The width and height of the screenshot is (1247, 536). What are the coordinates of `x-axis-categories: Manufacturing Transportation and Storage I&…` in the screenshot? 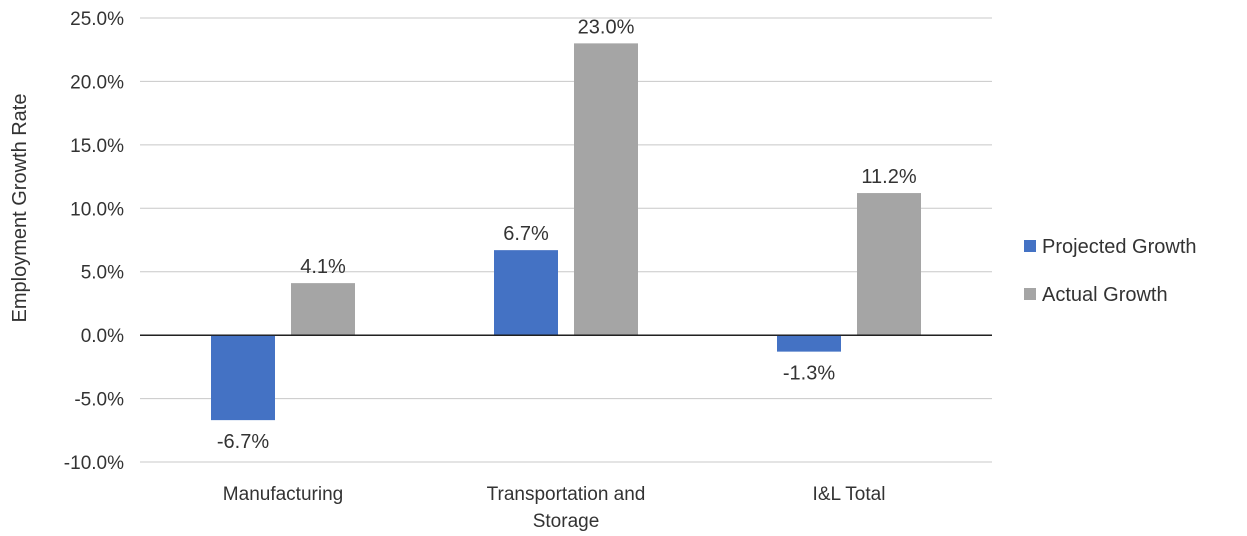 It's located at (554, 508).